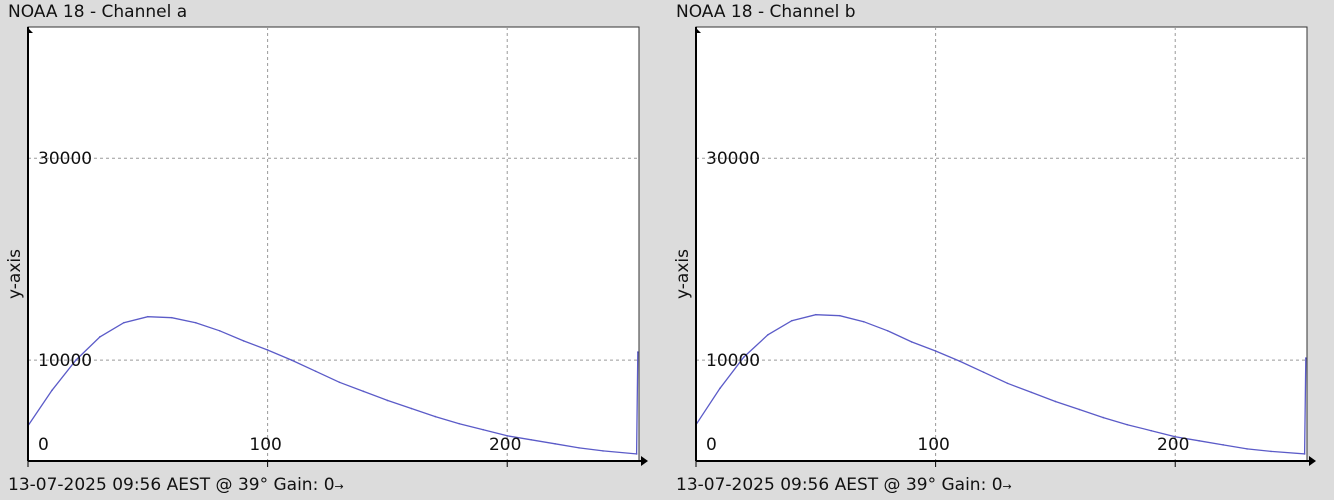 This screenshot has width=1334, height=500. I want to click on chart-title: NOAA 18 - Channel a, so click(98, 12).